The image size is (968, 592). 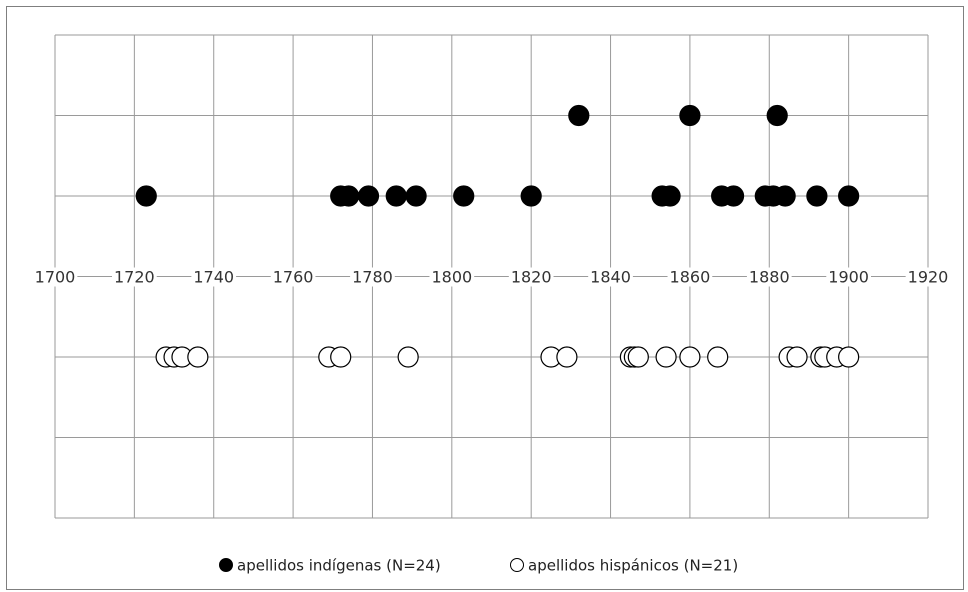 I want to click on x-tick-label: 1800, so click(x=451, y=277).